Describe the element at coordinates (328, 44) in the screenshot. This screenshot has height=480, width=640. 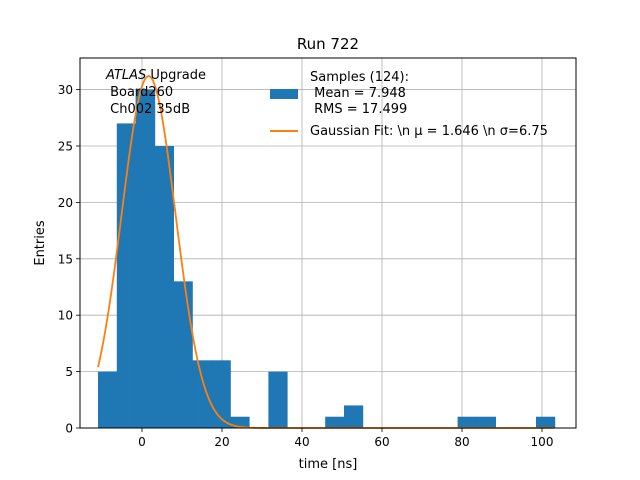
I see `chart-title: Run 722` at that location.